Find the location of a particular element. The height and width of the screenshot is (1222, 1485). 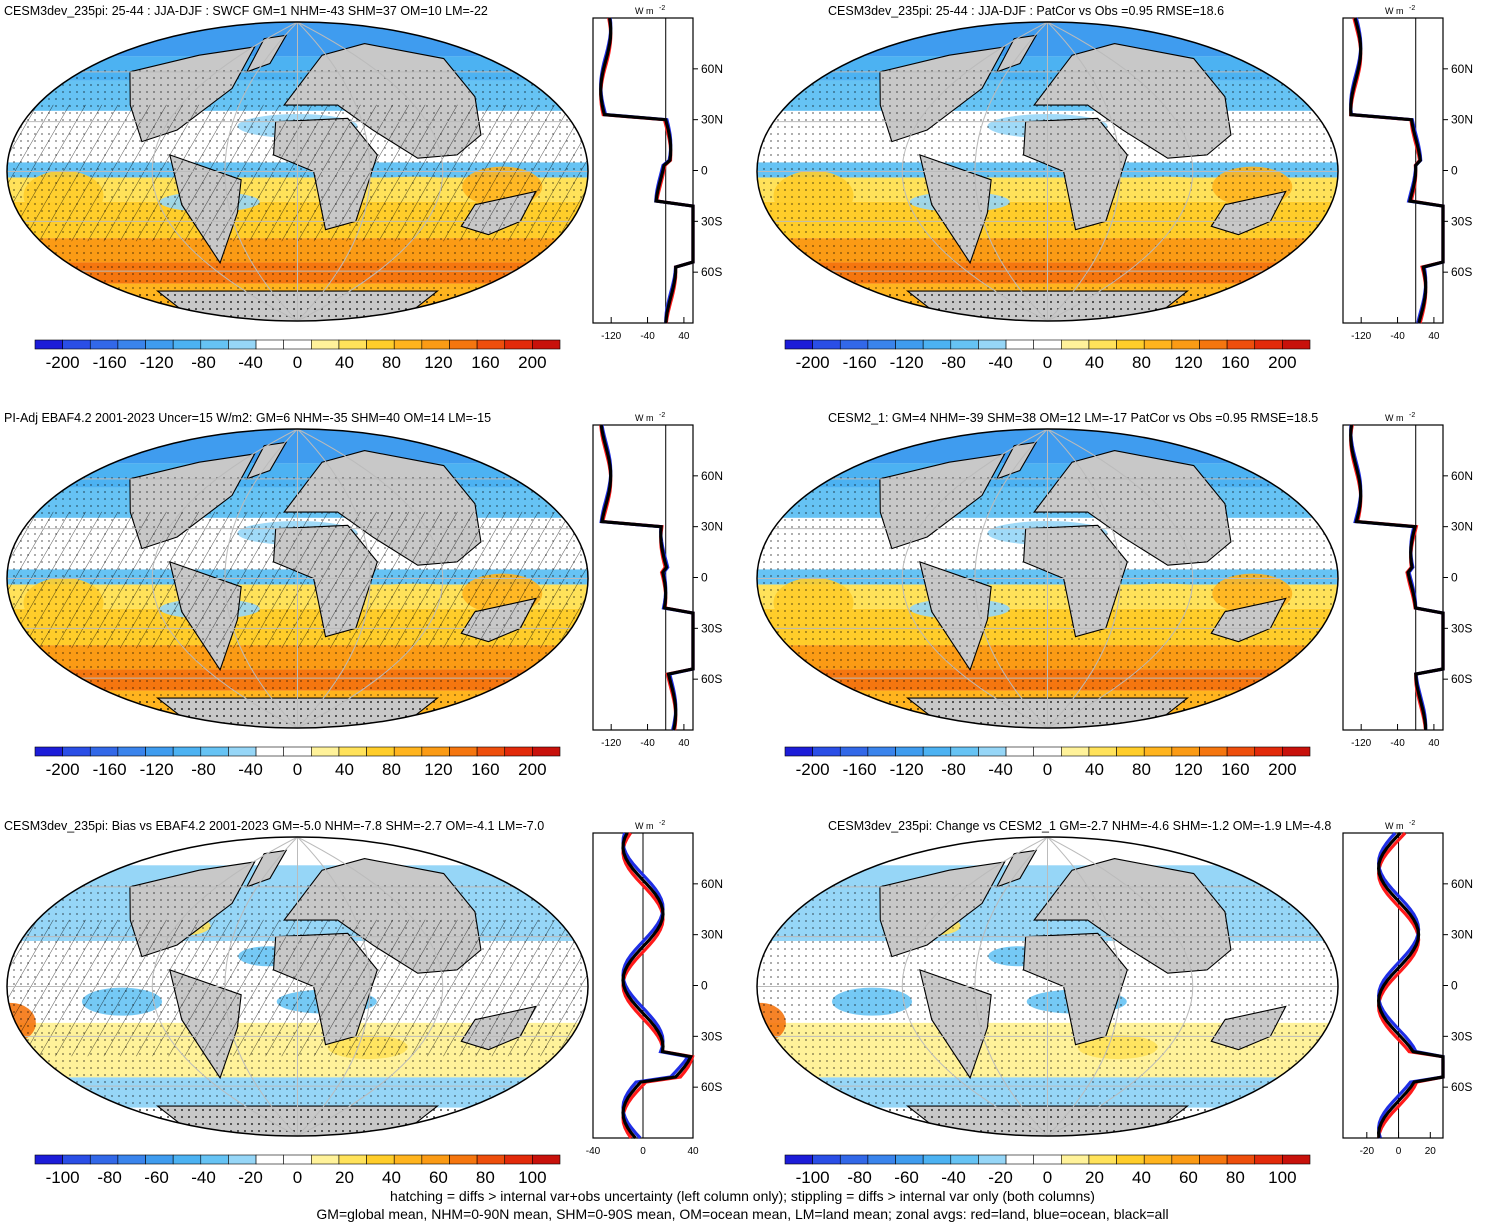

colorbar-tick-label: 200 is located at coordinates (532, 769).